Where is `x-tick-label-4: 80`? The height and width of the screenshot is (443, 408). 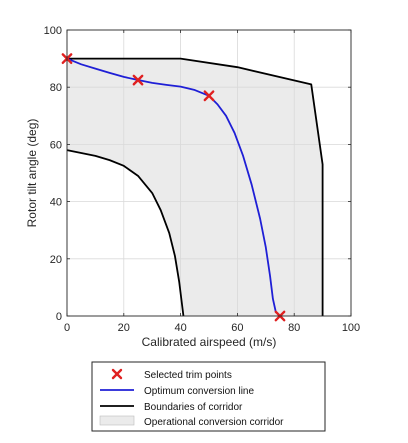 x-tick-label-4: 80 is located at coordinates (294, 328).